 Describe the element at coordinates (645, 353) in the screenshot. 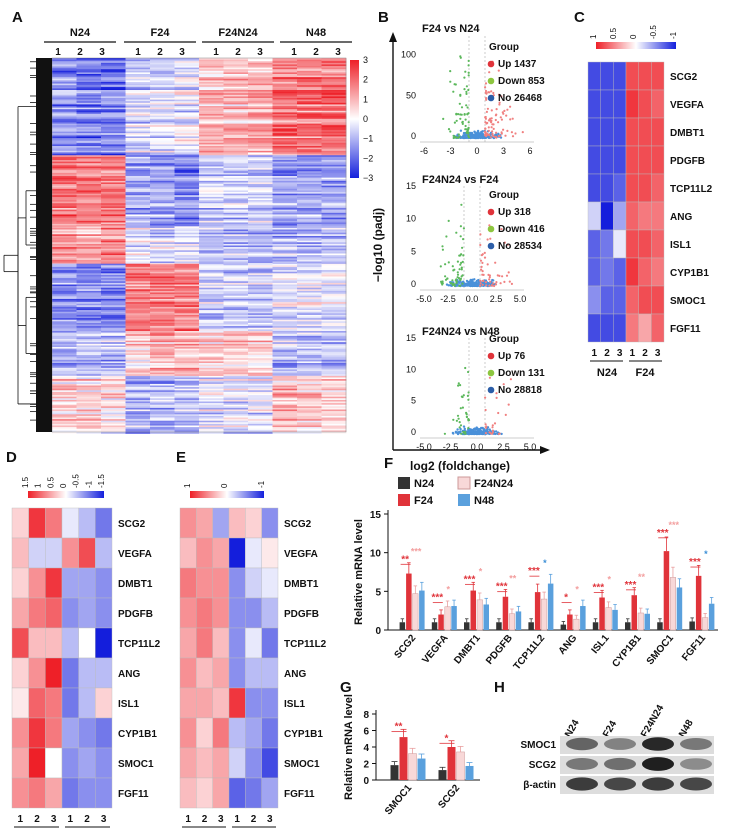

I see `heatmap-c-replicate-label: 2` at that location.